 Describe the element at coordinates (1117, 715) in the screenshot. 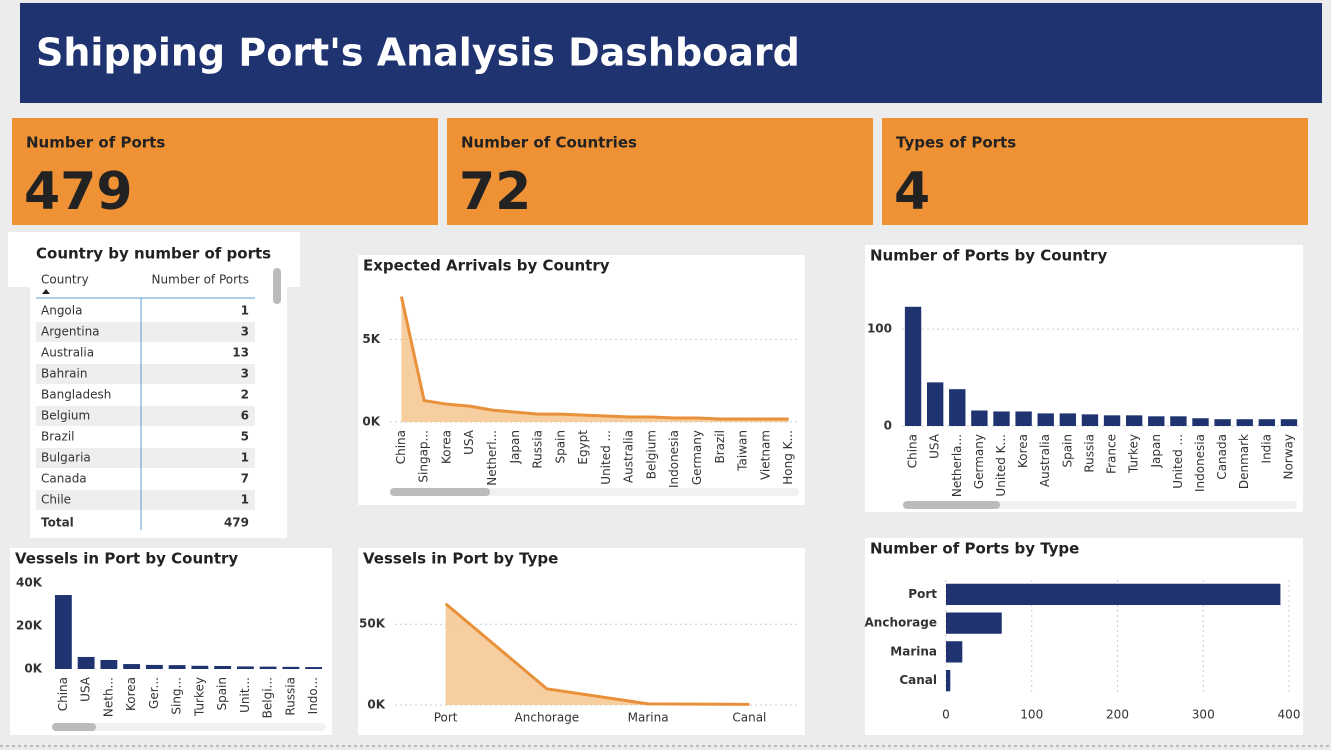

I see `x-tick-label: 200` at that location.